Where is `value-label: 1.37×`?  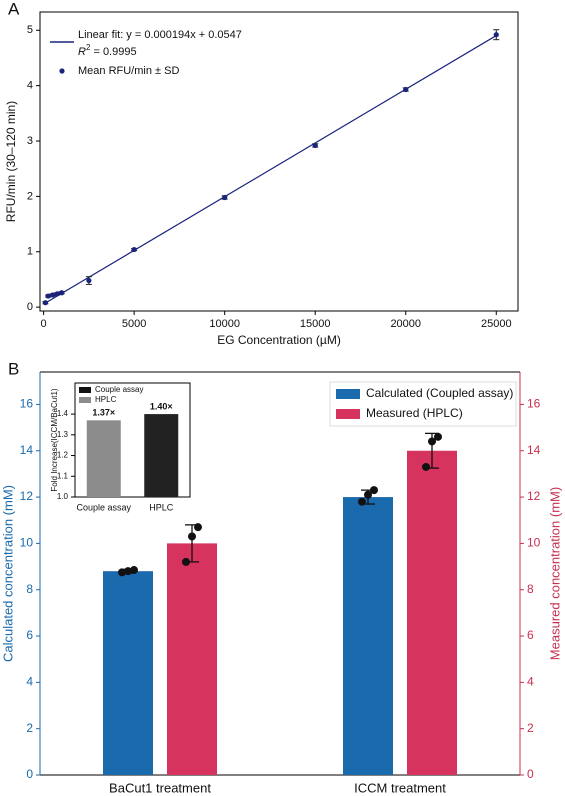 value-label: 1.37× is located at coordinates (103, 413).